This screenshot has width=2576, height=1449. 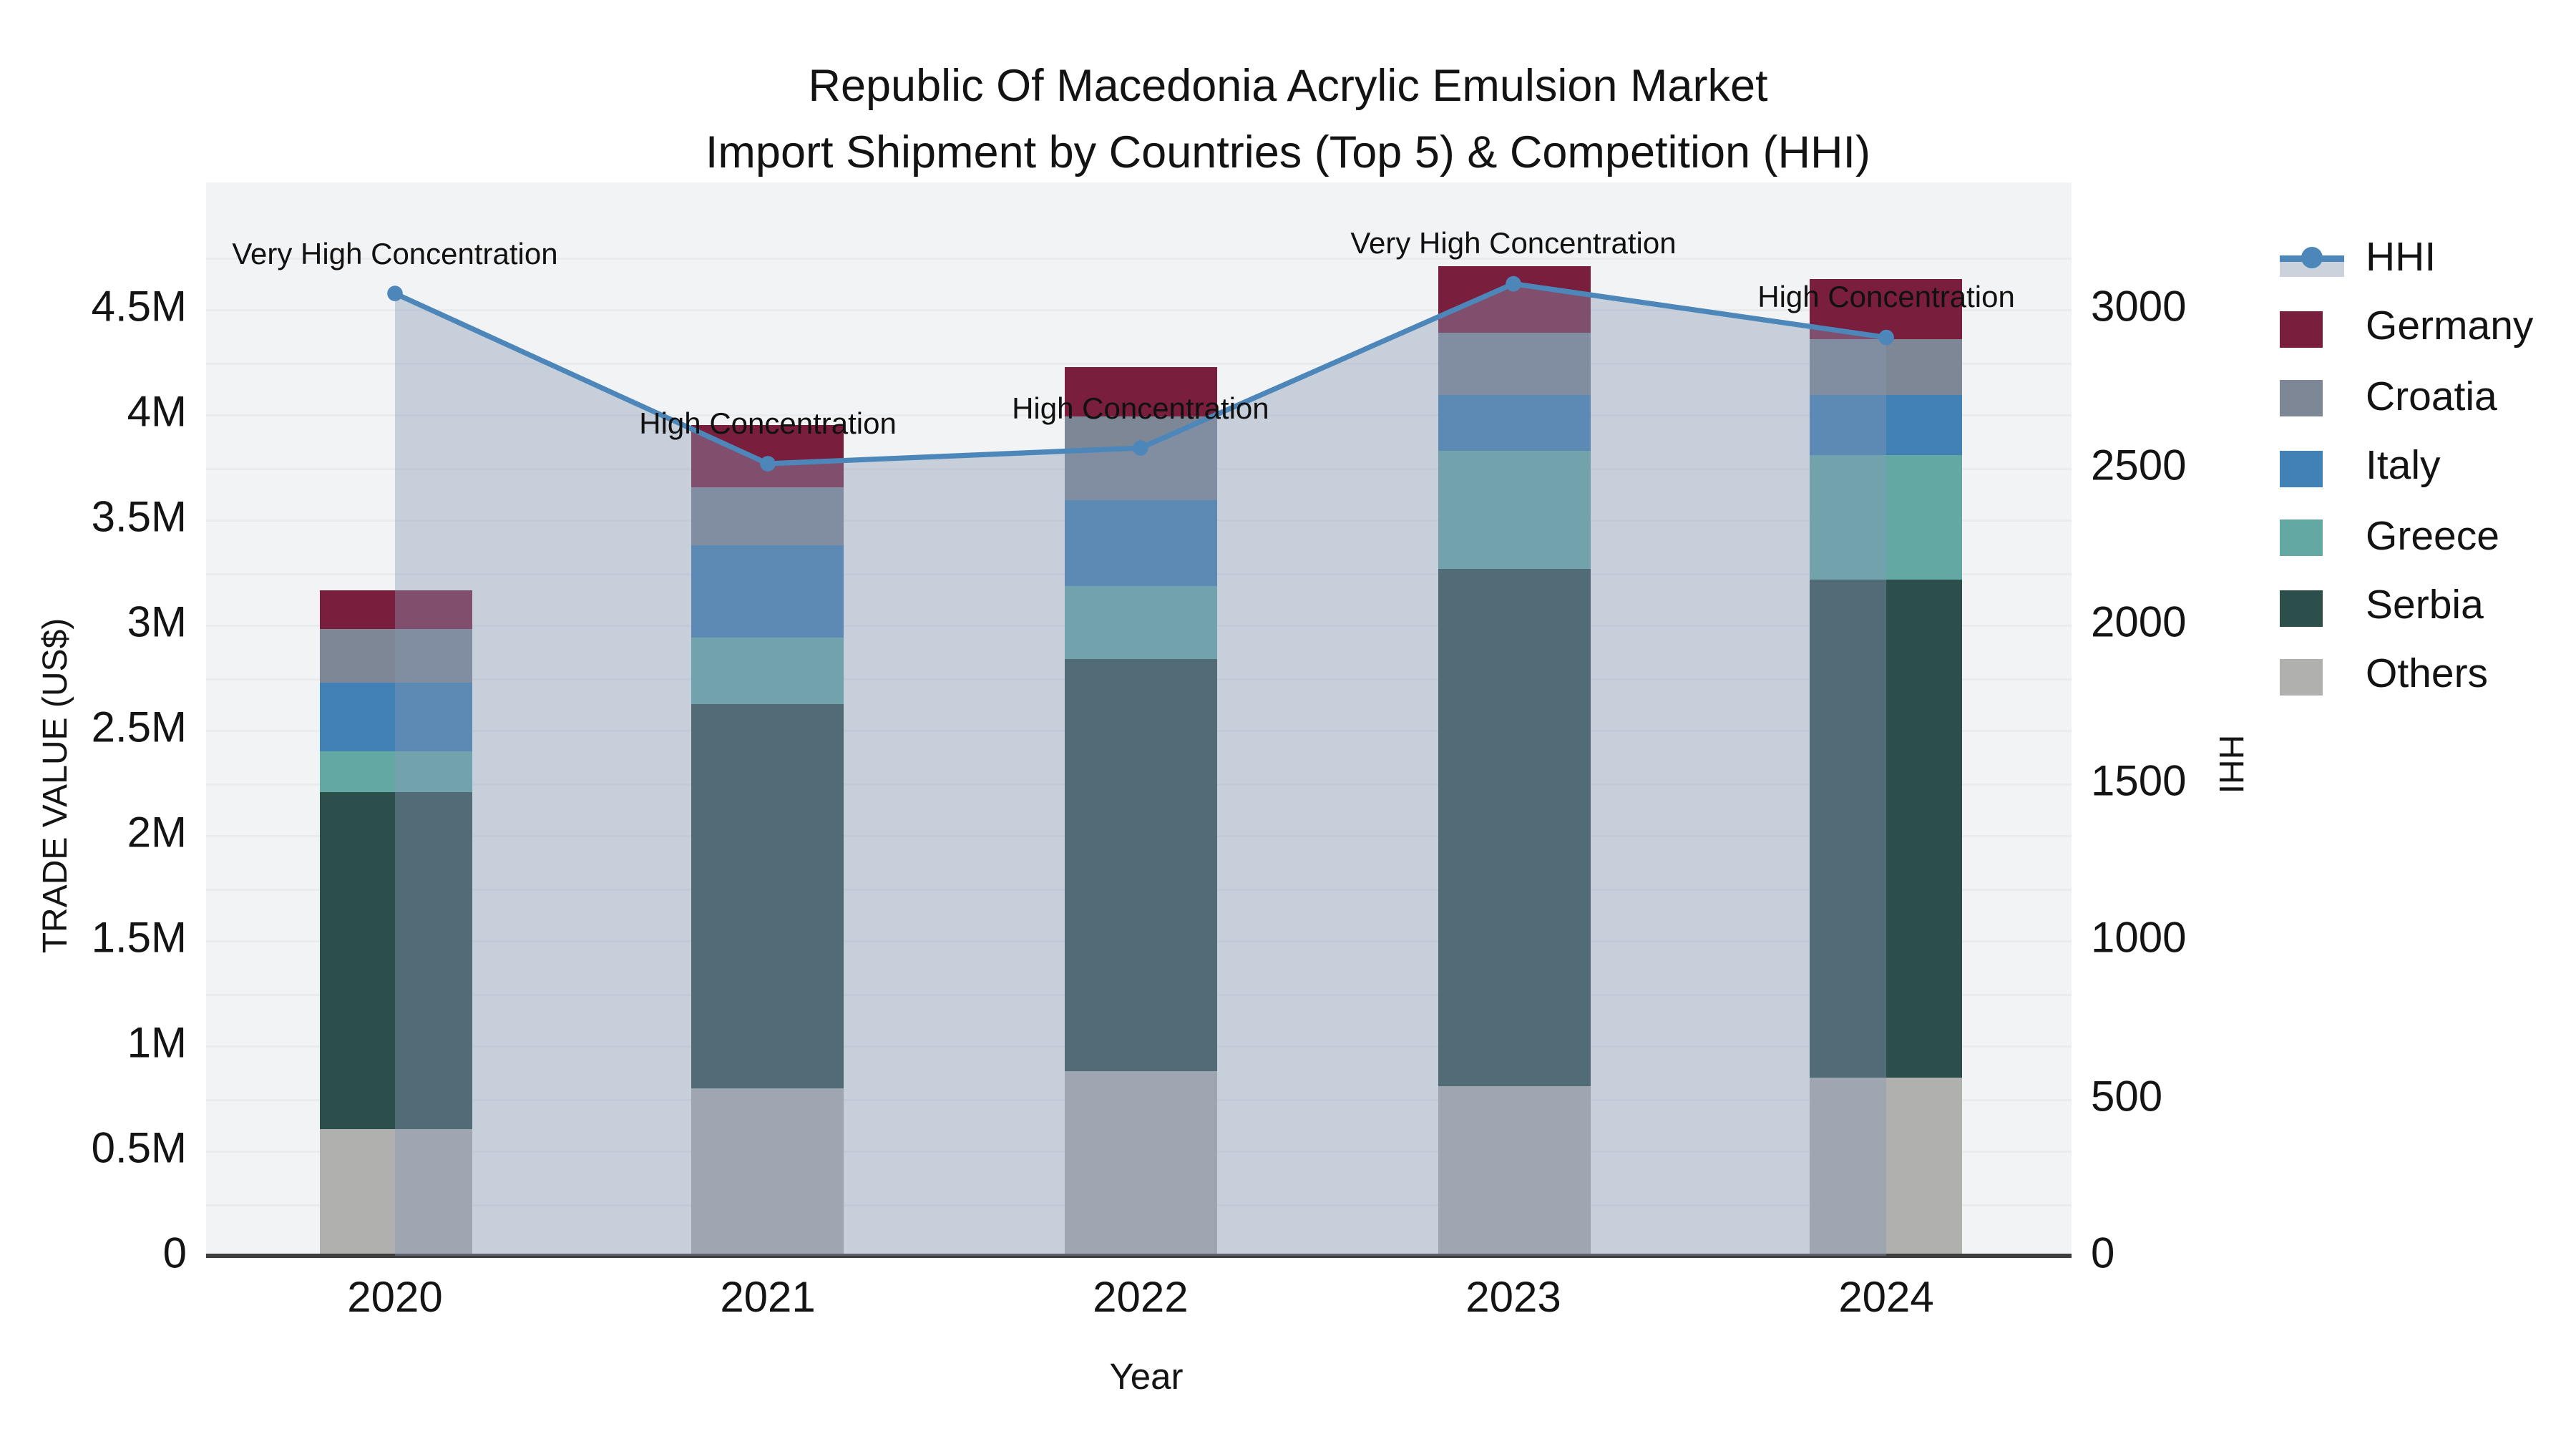 What do you see at coordinates (139, 308) in the screenshot?
I see `left-axis-tick-4.5M: 4.5M` at bounding box center [139, 308].